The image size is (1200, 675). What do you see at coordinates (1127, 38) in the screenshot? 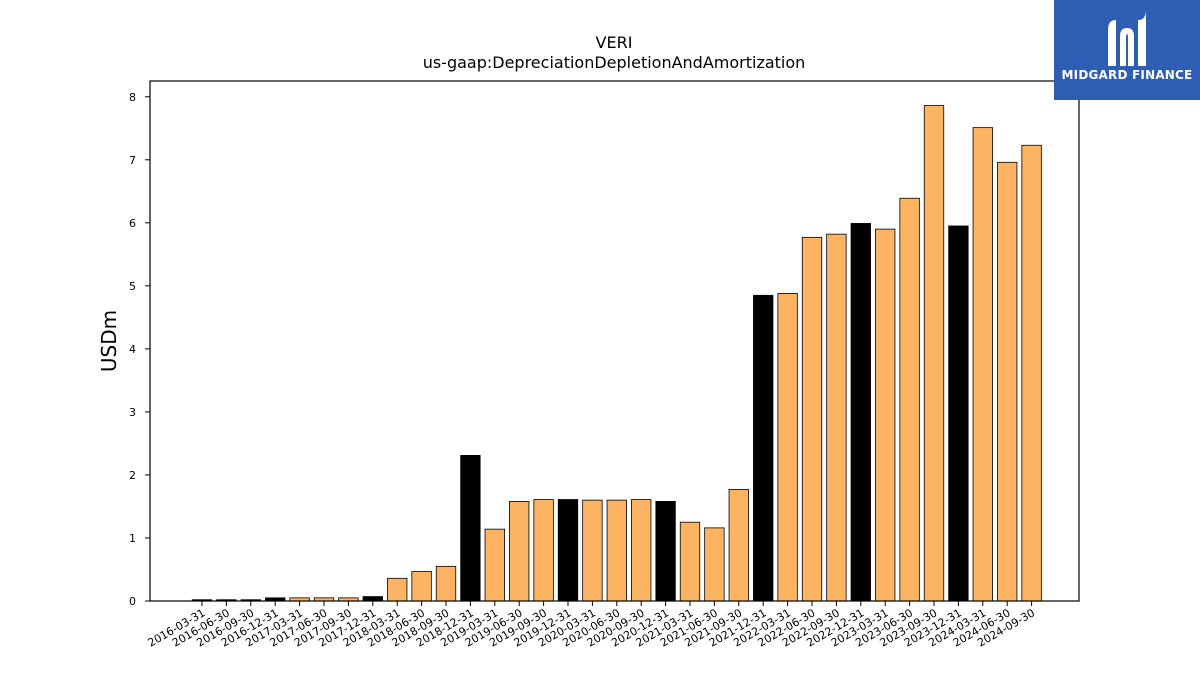
I see `midgard-logo-icon` at bounding box center [1127, 38].